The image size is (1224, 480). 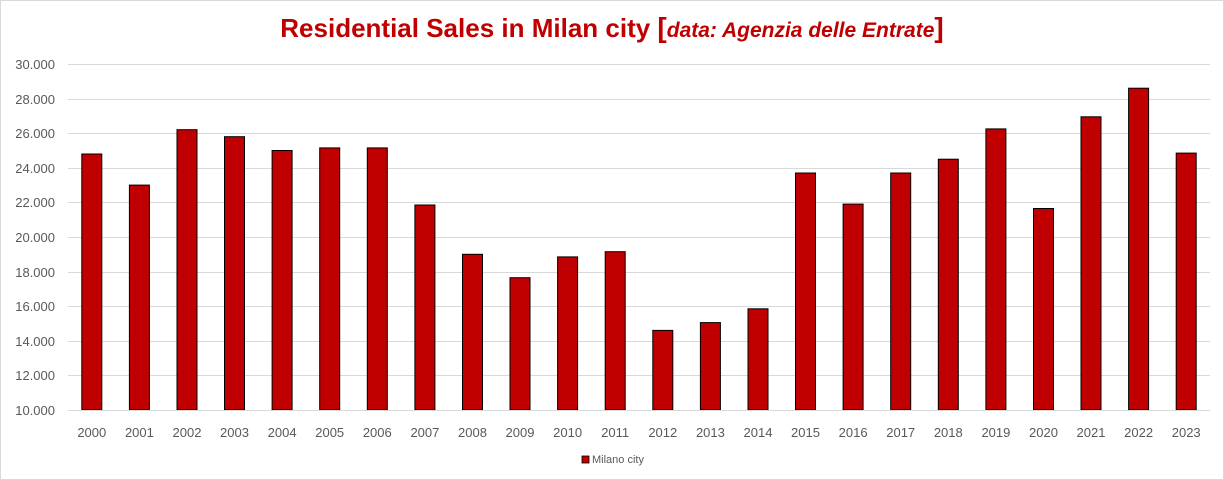 What do you see at coordinates (618, 460) in the screenshot?
I see `legend-label: Milano city` at bounding box center [618, 460].